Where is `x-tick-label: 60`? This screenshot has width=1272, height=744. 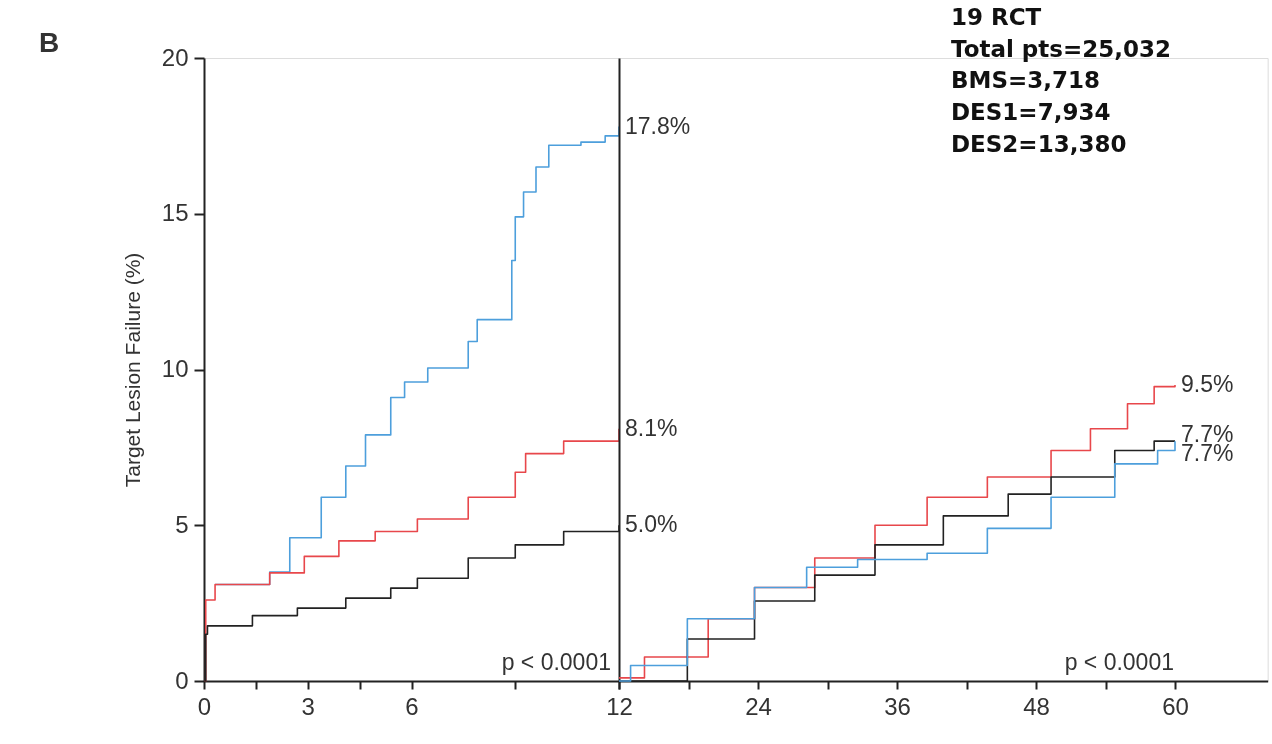 x-tick-label: 60 is located at coordinates (1175, 706).